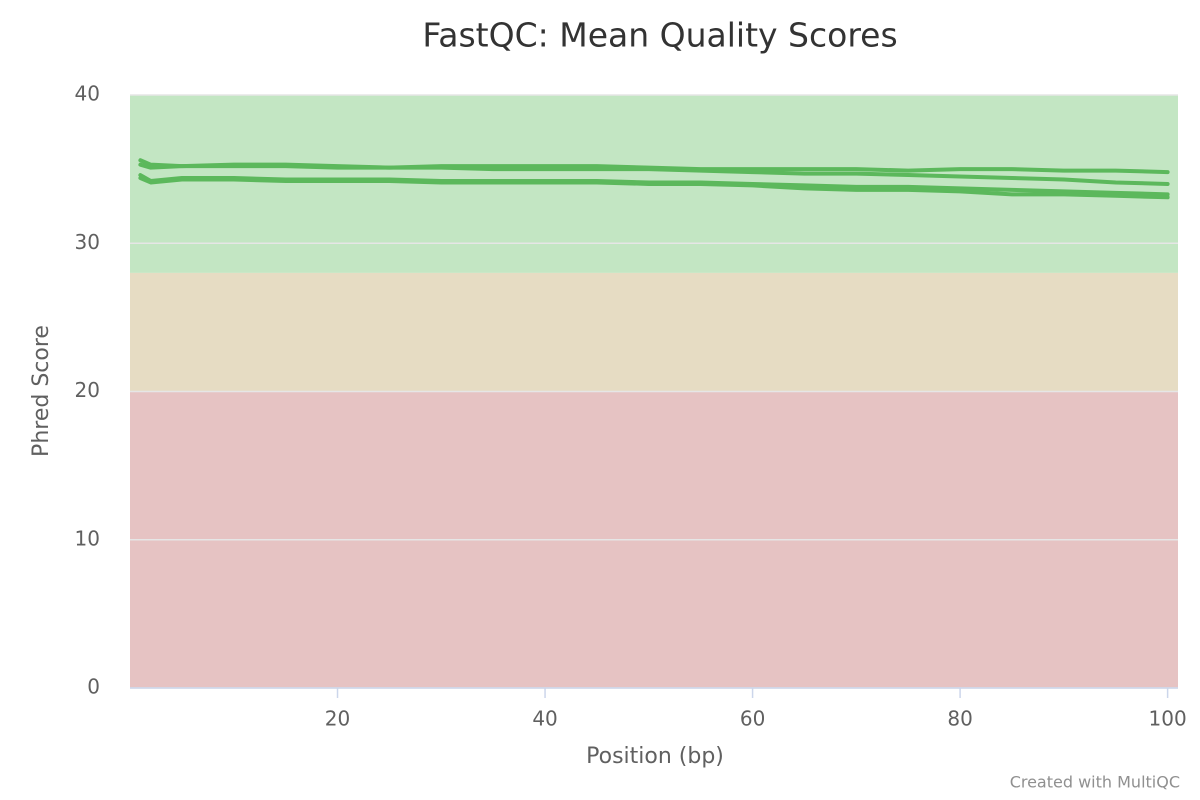 The height and width of the screenshot is (800, 1200). Describe the element at coordinates (87, 94) in the screenshot. I see `y-tick-label: 40` at that location.